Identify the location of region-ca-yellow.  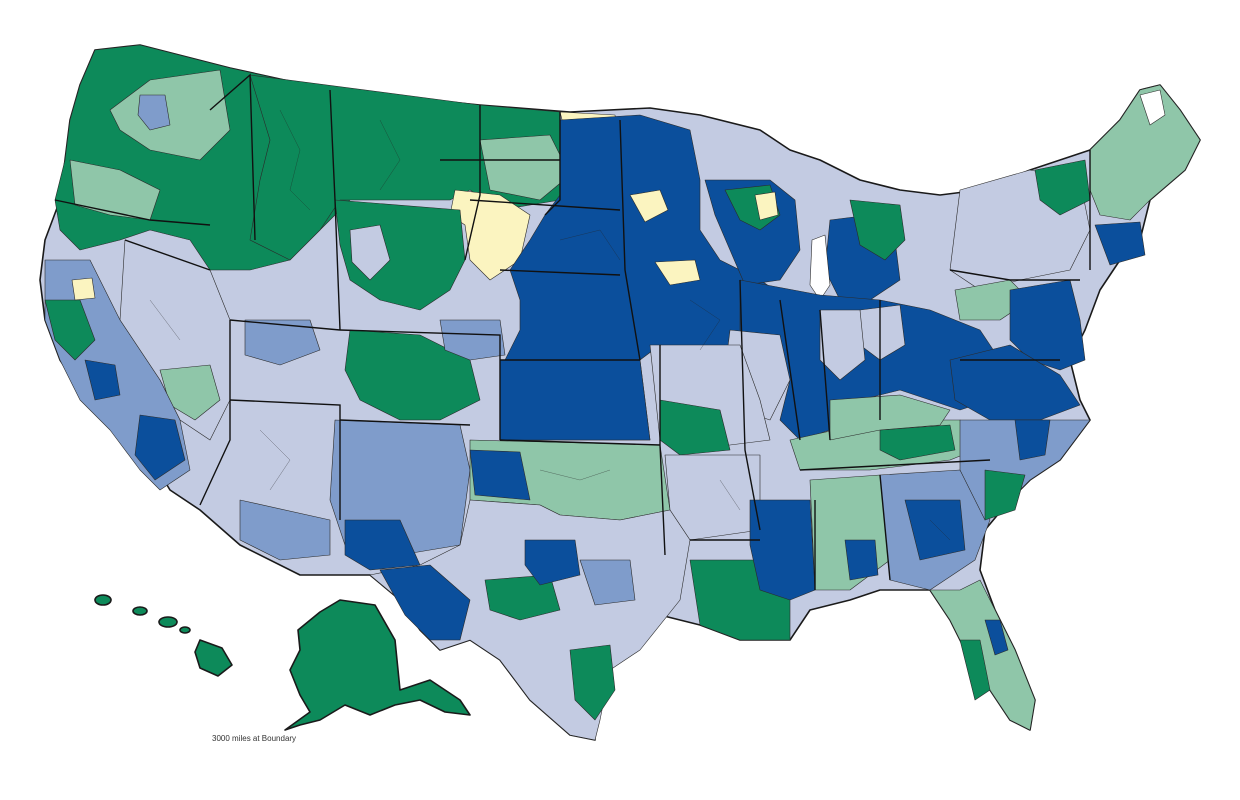
(83, 289).